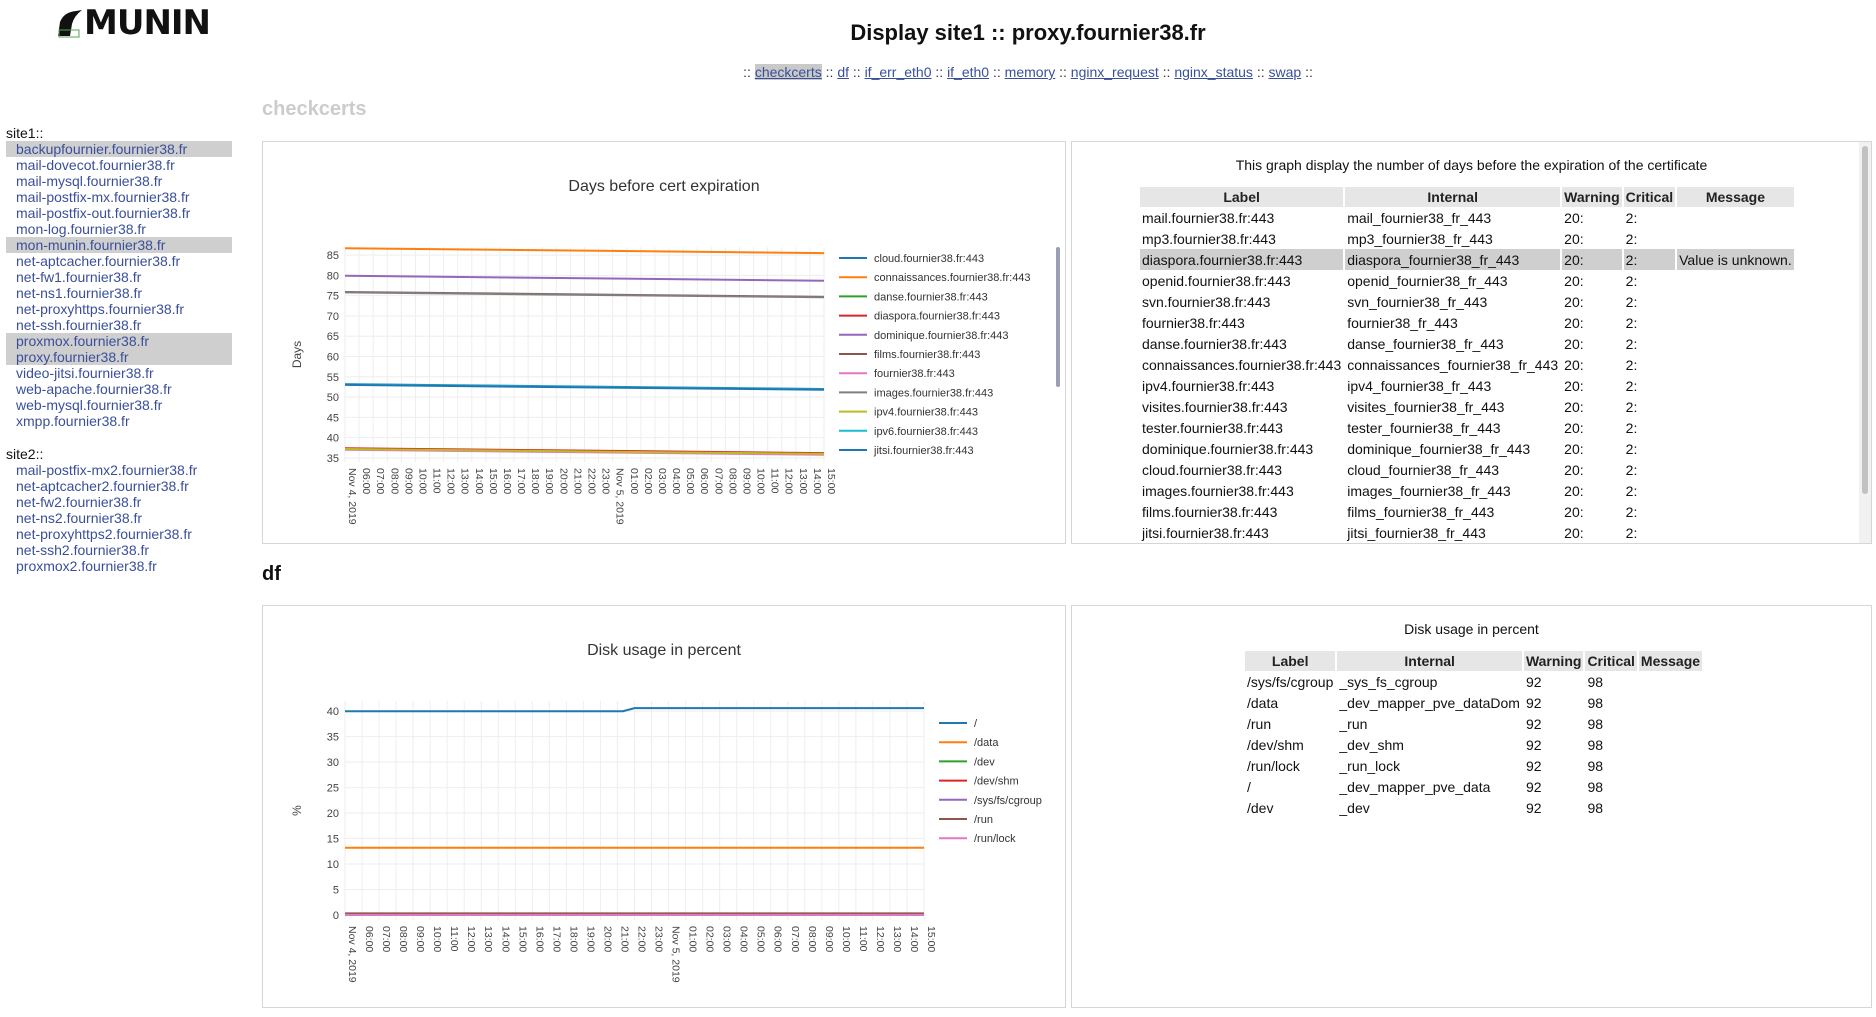 This screenshot has width=1876, height=1017. Describe the element at coordinates (107, 470) in the screenshot. I see `host-link: mail-postfix-mx2.fournier38.fr` at that location.